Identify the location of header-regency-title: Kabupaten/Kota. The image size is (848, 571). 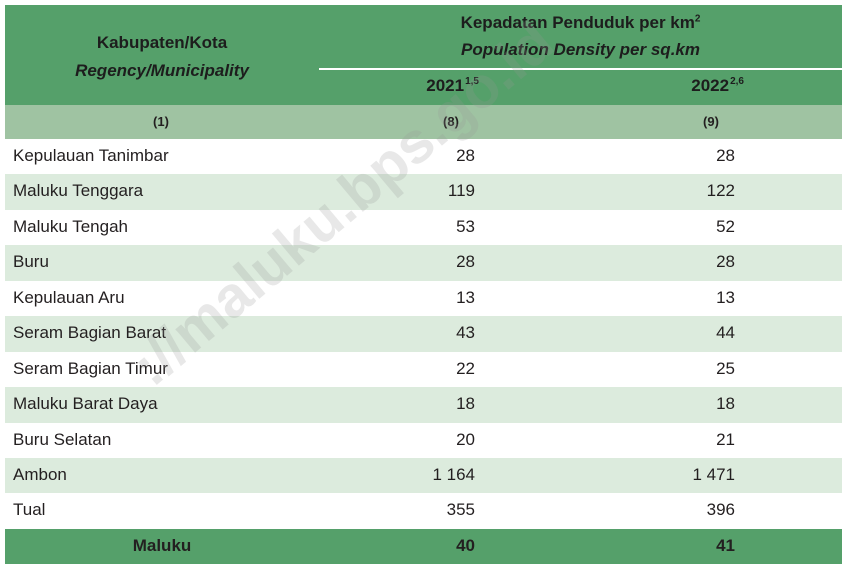
(162, 42).